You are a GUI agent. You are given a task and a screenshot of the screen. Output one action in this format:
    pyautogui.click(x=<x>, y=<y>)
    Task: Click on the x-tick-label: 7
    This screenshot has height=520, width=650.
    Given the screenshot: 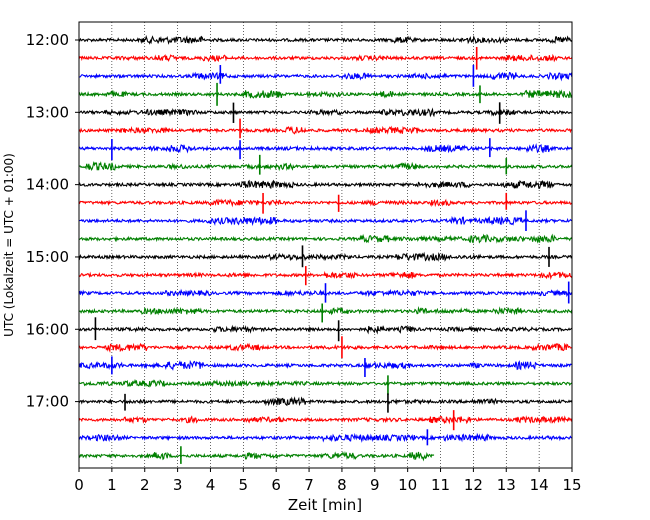 What is the action you would take?
    pyautogui.click(x=309, y=485)
    